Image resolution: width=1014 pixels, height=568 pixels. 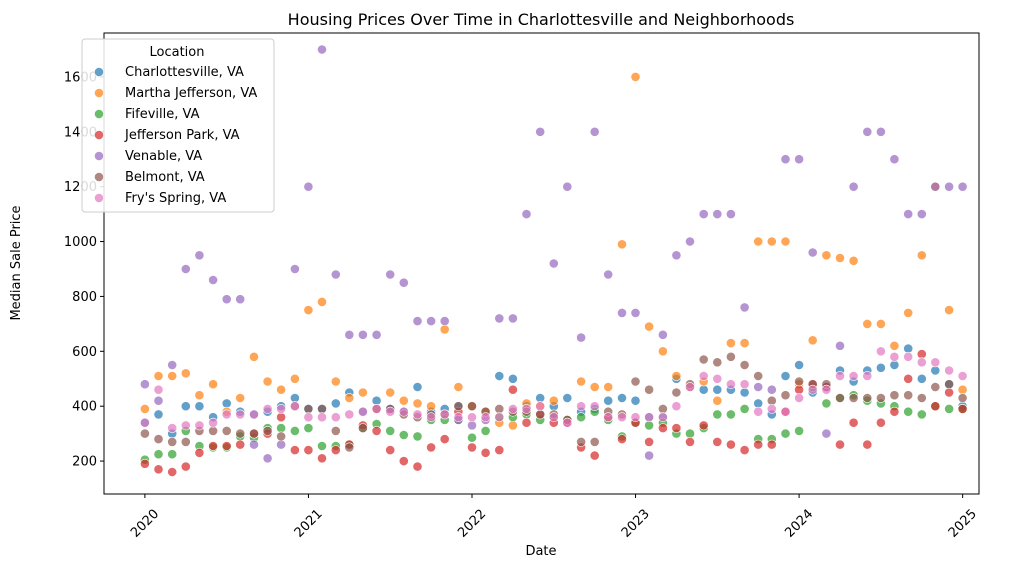 What do you see at coordinates (184, 72) in the screenshot?
I see `legend-label: Charlottesville, VA` at bounding box center [184, 72].